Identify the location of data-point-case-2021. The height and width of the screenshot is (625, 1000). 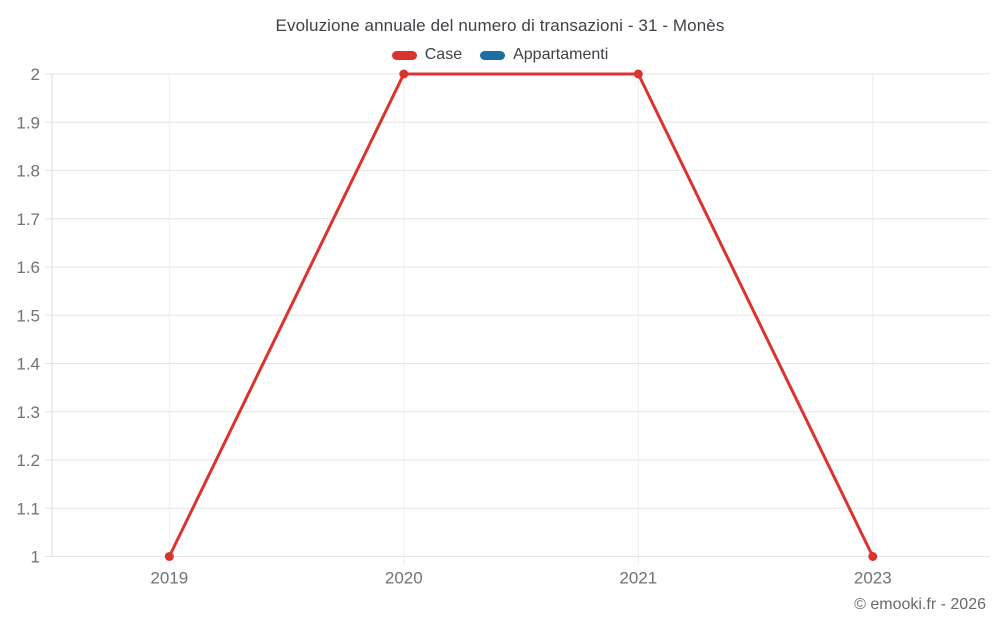
(638, 74).